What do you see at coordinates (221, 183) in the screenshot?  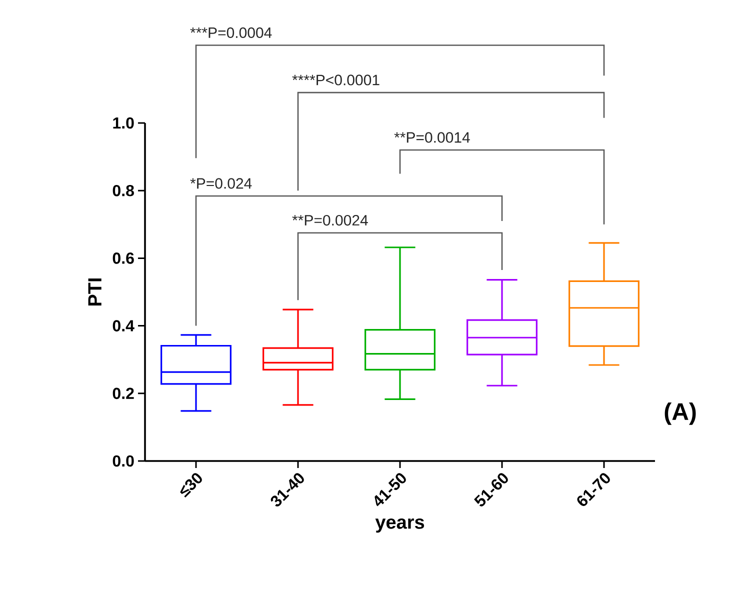 I see `annotation: *P=0.024` at bounding box center [221, 183].